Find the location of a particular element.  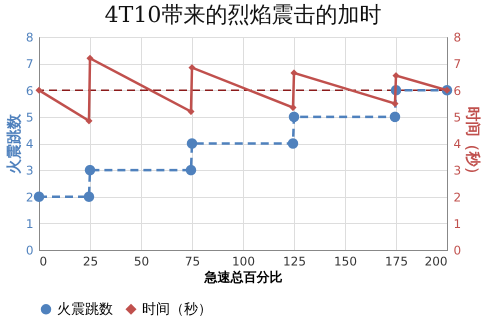

y-tick-label: 8 is located at coordinates (30, 37).